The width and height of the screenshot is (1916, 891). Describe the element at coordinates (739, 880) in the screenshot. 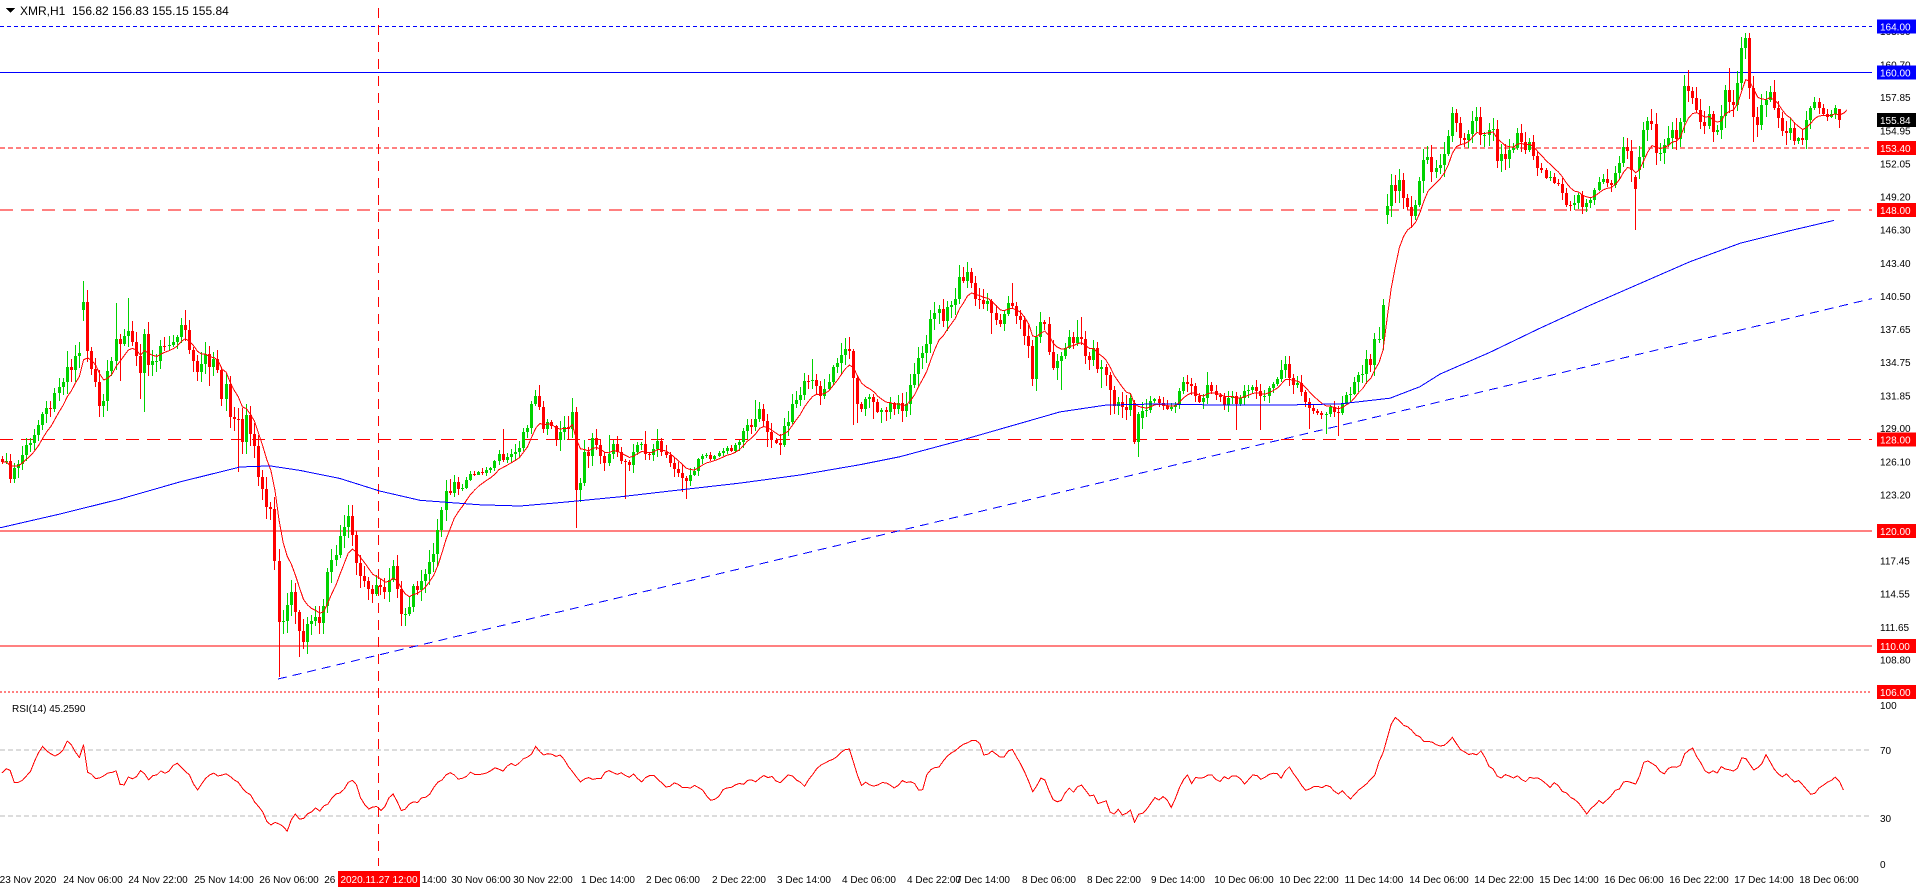

I see `svg-text: 2 Dec 22:00` at that location.